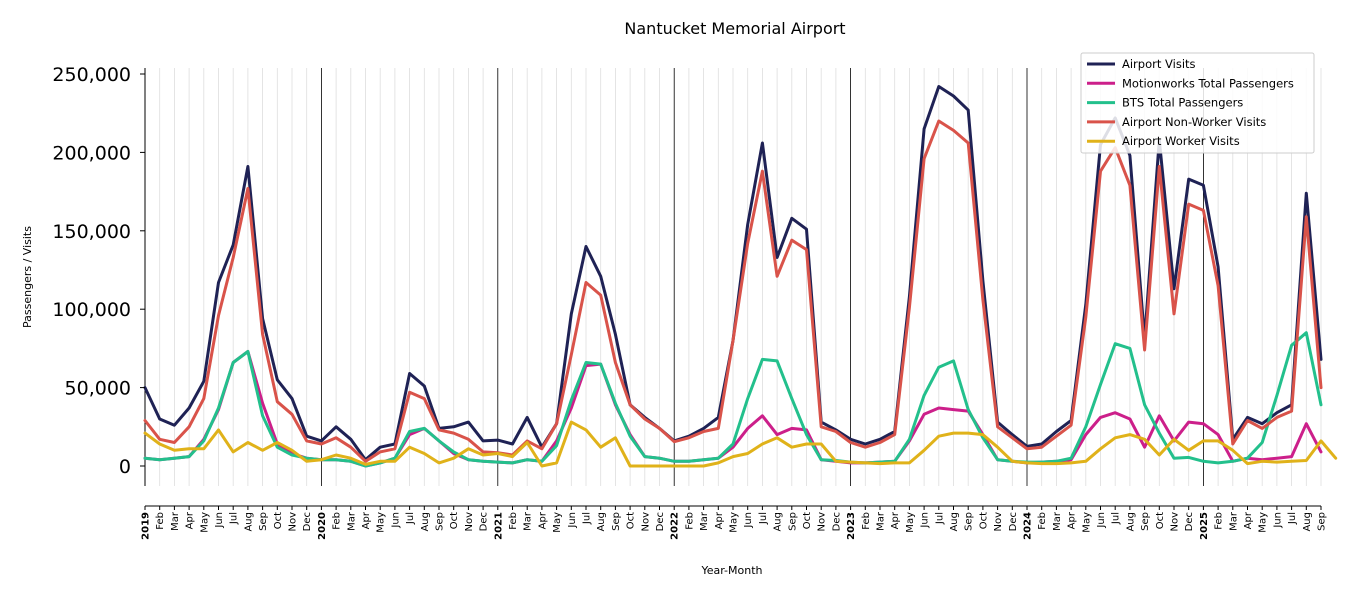 This screenshot has height=600, width=1350. I want to click on y-tick-label: 200,000, so click(91, 153).